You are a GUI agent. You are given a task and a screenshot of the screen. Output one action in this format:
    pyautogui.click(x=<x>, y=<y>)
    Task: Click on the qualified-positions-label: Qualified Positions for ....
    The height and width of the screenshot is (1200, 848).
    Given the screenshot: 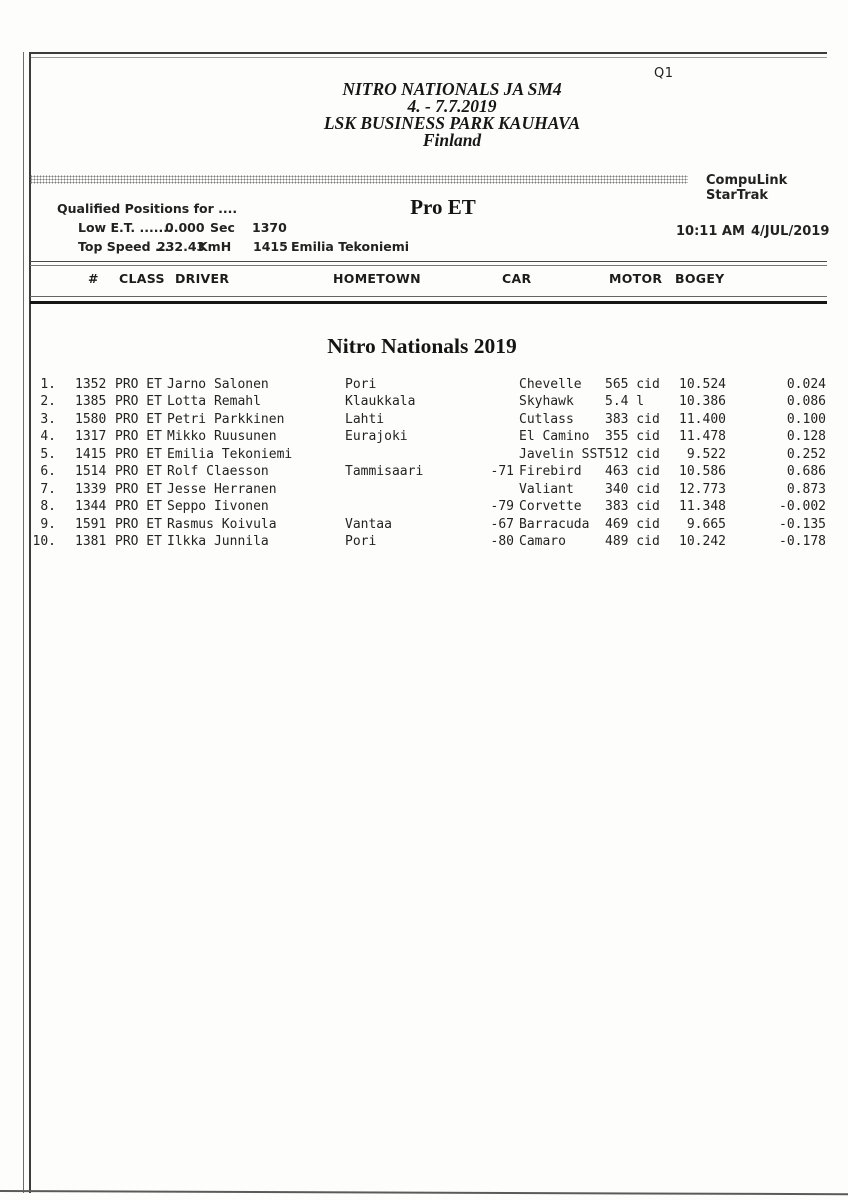 What is the action you would take?
    pyautogui.click(x=147, y=208)
    